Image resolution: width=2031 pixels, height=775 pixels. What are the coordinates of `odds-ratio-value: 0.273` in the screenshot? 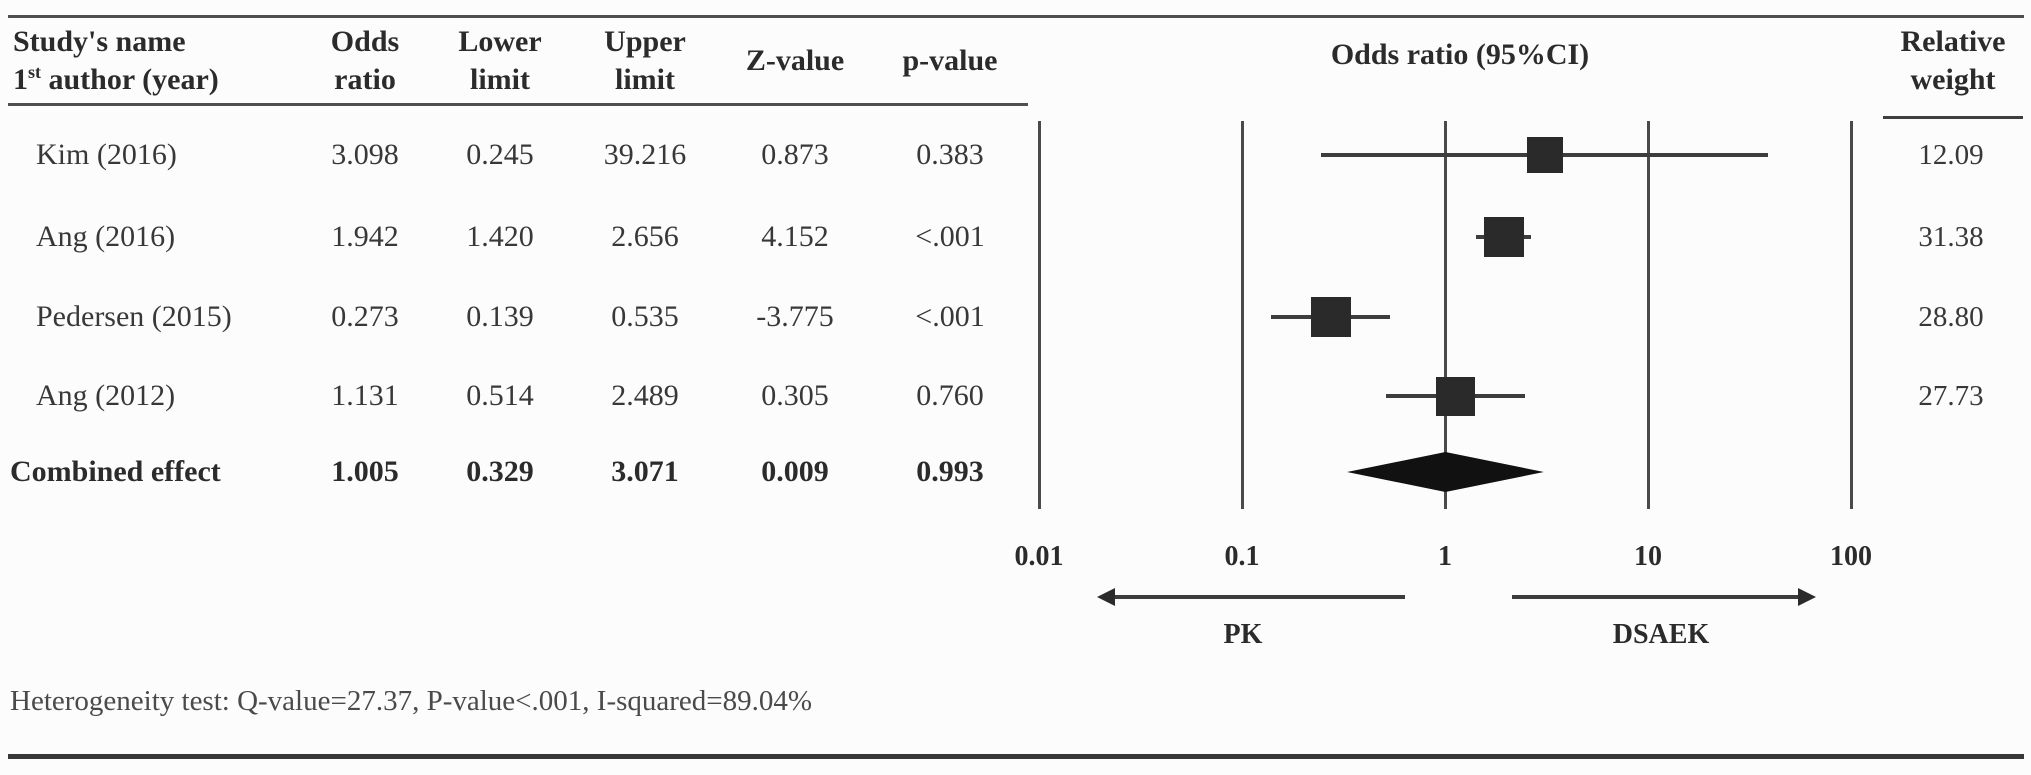 It's located at (365, 316).